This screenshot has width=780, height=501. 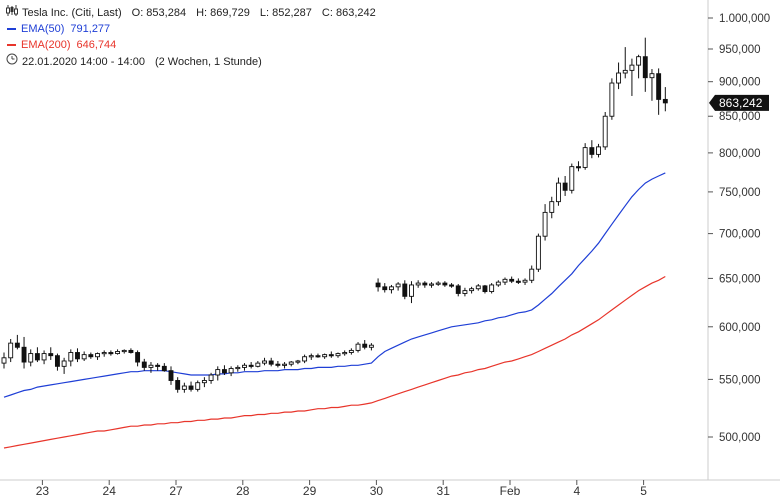 What do you see at coordinates (110, 491) in the screenshot?
I see `x-tick-label: 24` at bounding box center [110, 491].